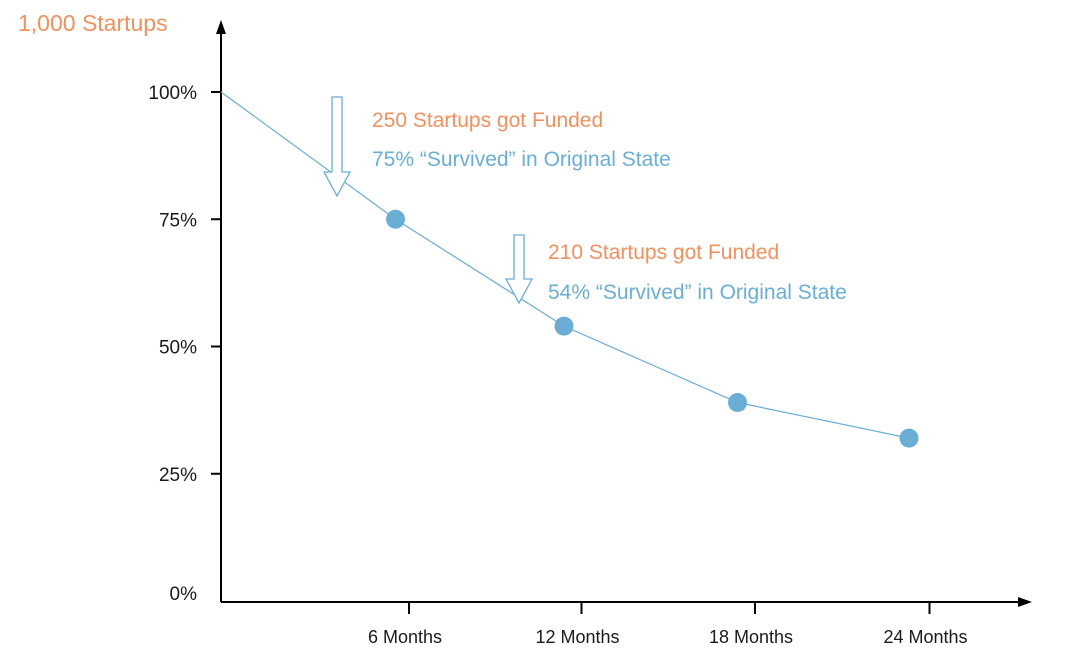 Image resolution: width=1069 pixels, height=654 pixels. I want to click on x-tick-label: 6 Months, so click(405, 637).